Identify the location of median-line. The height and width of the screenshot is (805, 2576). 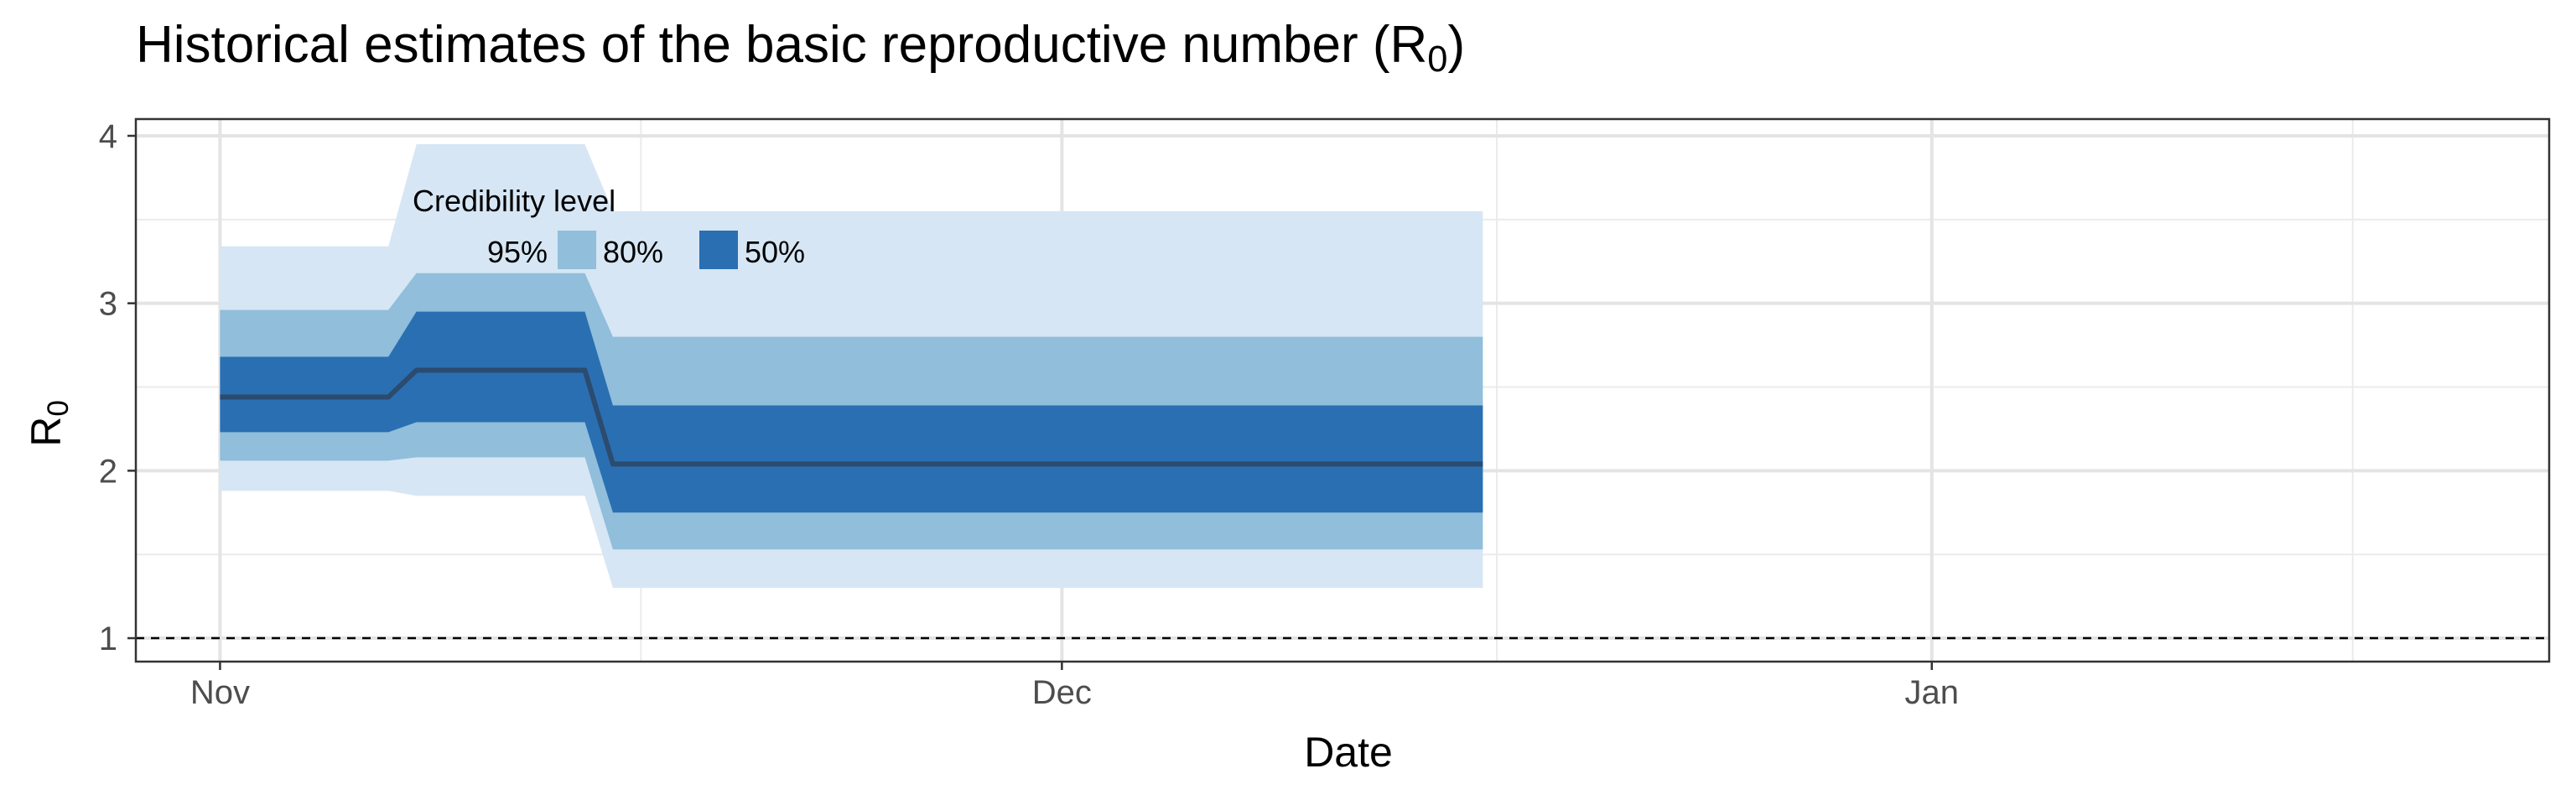
(851, 417).